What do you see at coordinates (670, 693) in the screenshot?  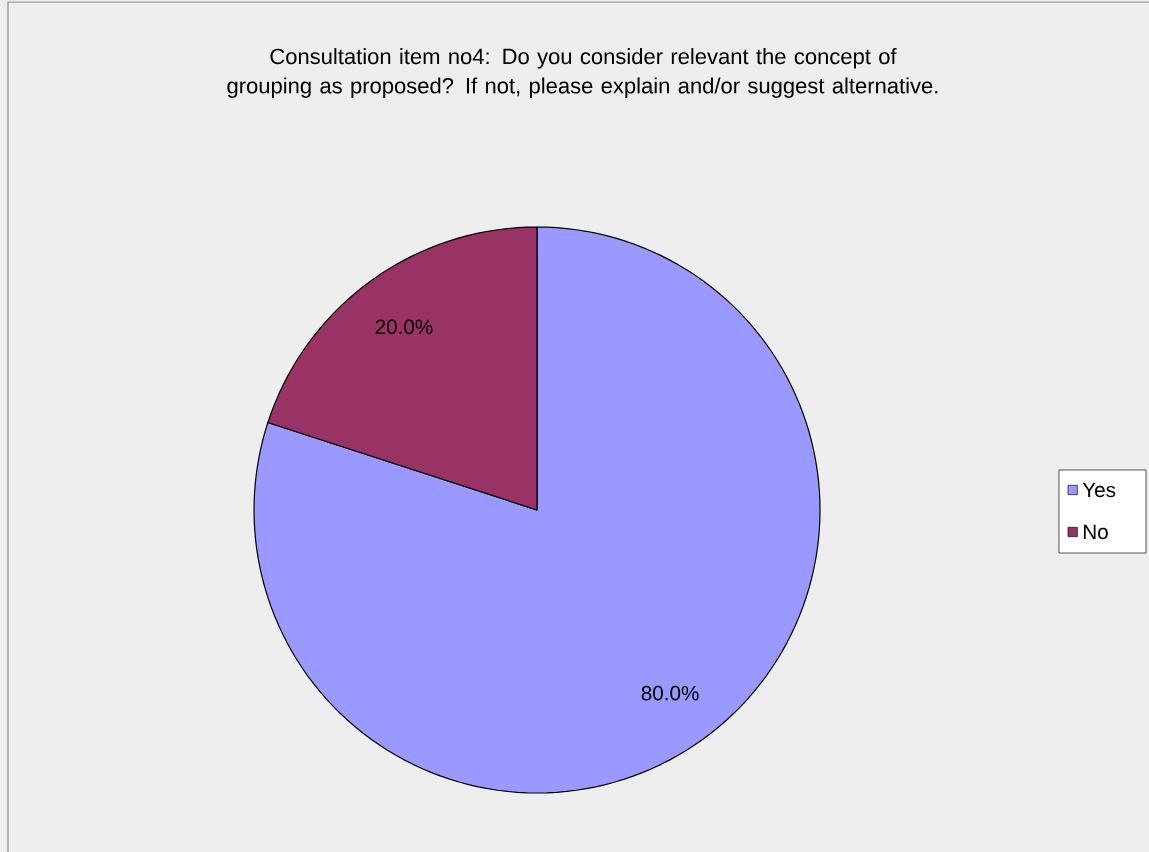 I see `data-label: 80.0%` at bounding box center [670, 693].